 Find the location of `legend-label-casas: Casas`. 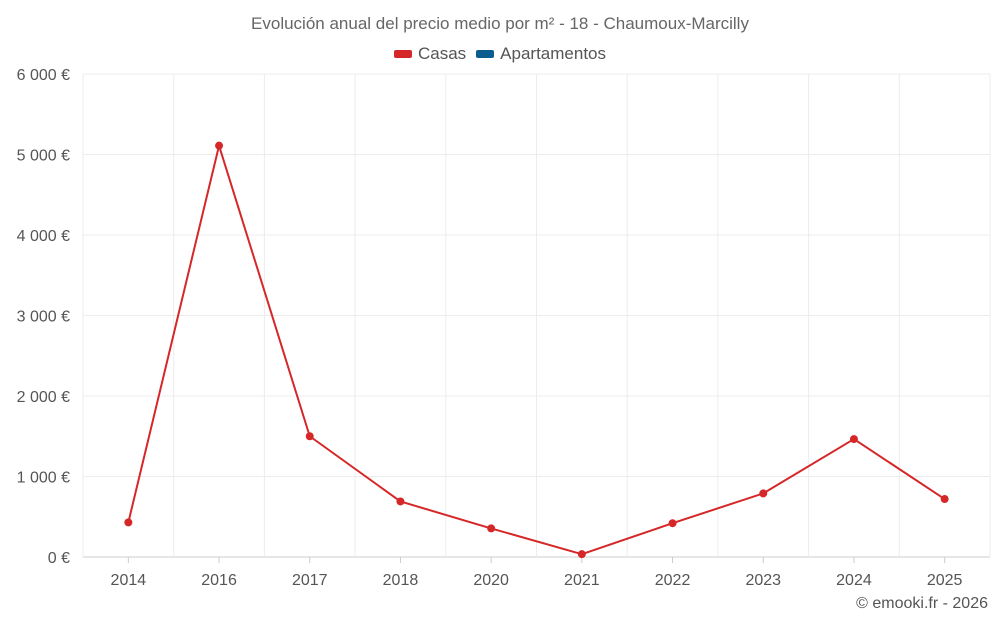

legend-label-casas: Casas is located at coordinates (442, 53).